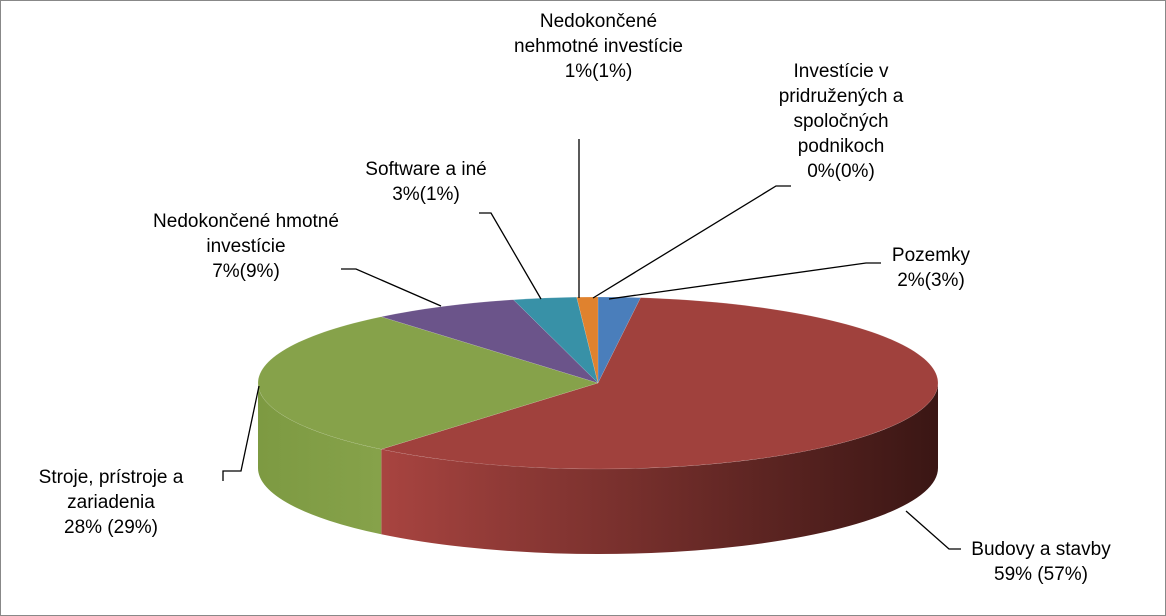  I want to click on category-label: Stroje, prístroje a zariadenia, so click(111, 490).